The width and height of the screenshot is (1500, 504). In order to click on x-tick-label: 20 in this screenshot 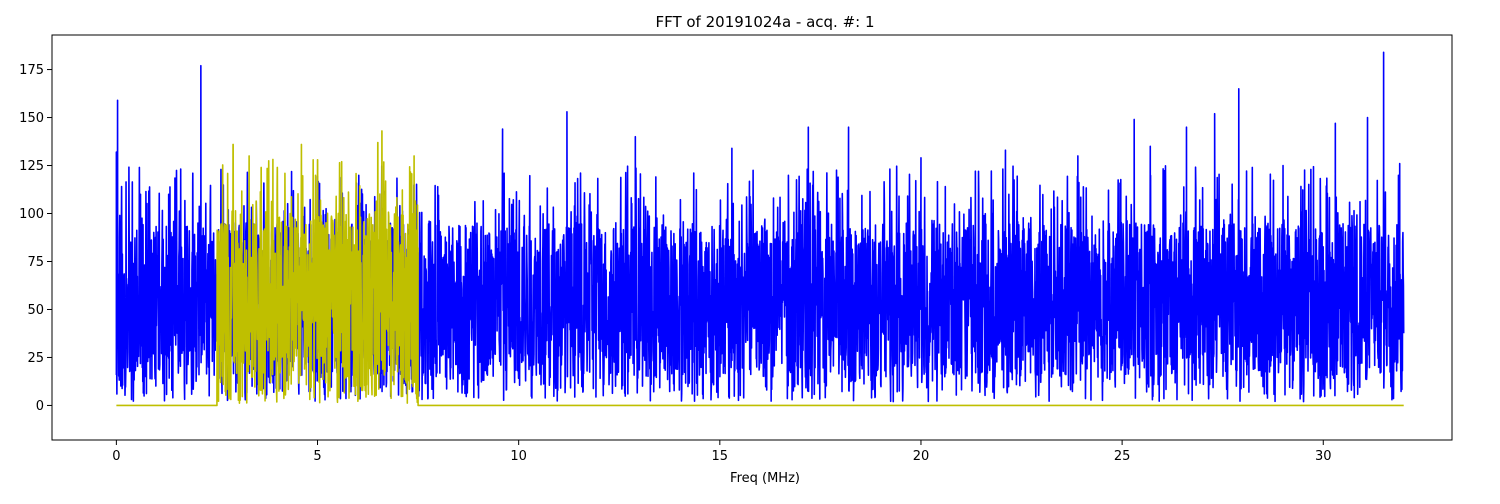, I will do `click(921, 456)`.